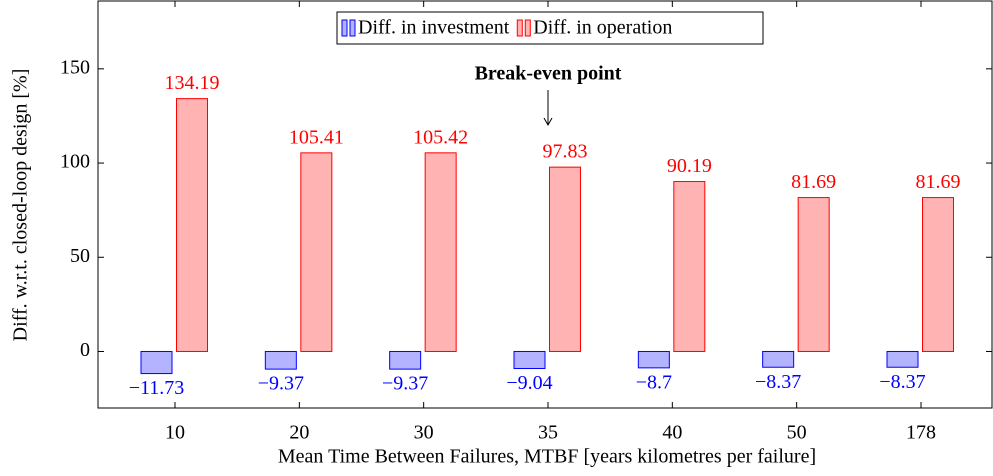 The width and height of the screenshot is (993, 476). Describe the element at coordinates (299, 433) in the screenshot. I see `x-tick-label: 20` at that location.